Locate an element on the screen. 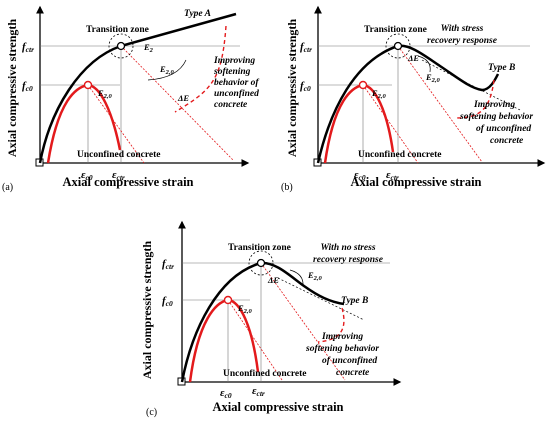  panel-b-delta-e-label: ΔE is located at coordinates (413, 58).